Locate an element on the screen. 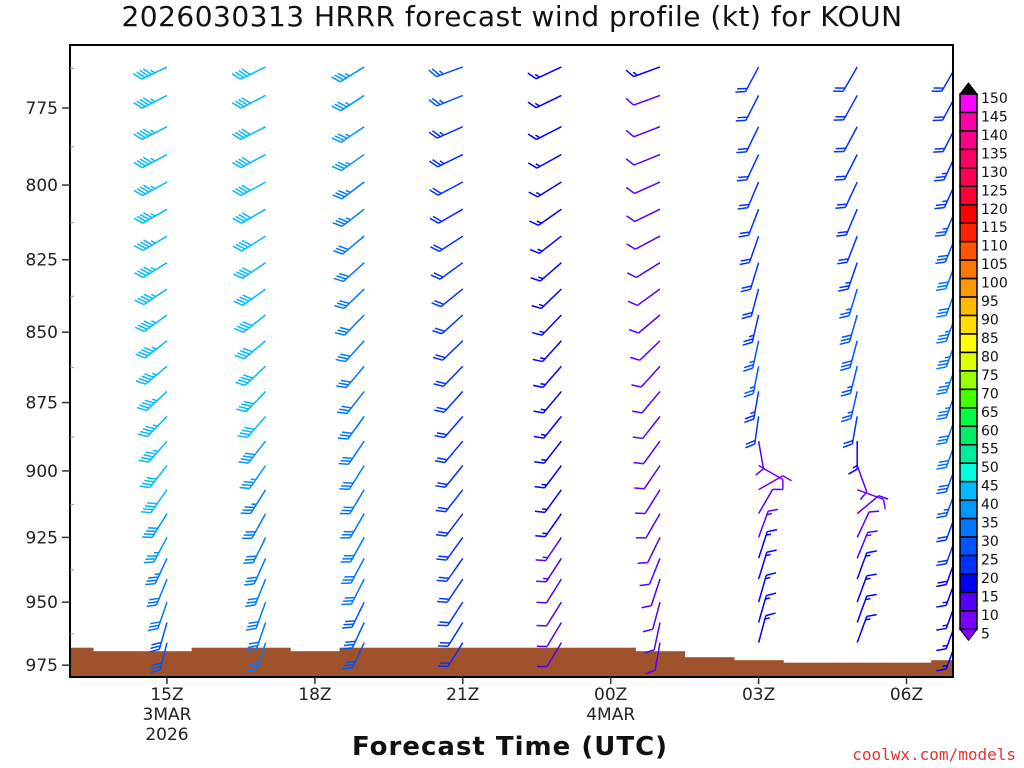  terrain-segment is located at coordinates (808, 669).